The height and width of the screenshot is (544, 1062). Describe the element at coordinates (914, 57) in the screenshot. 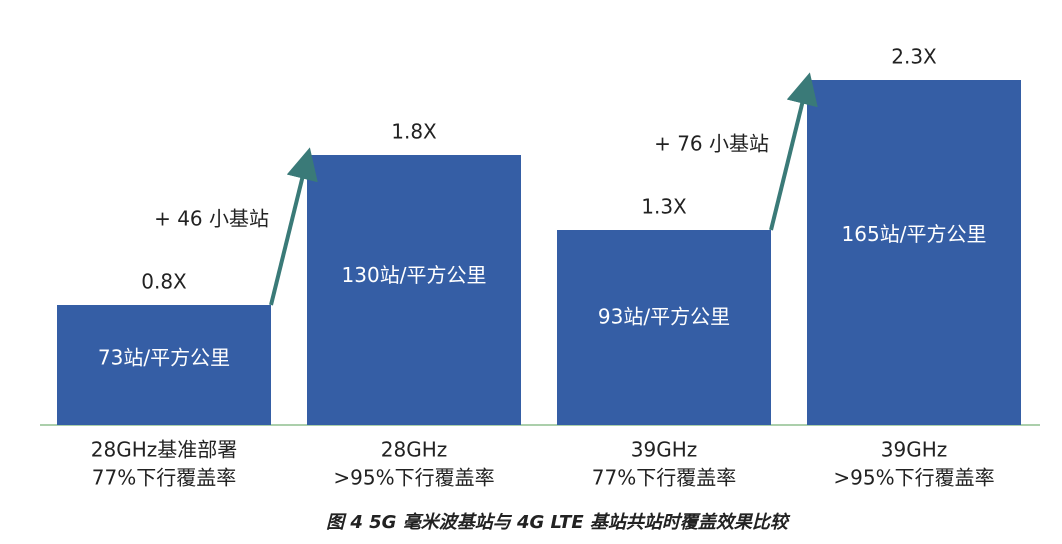

I see `value-label: 2.3X` at that location.